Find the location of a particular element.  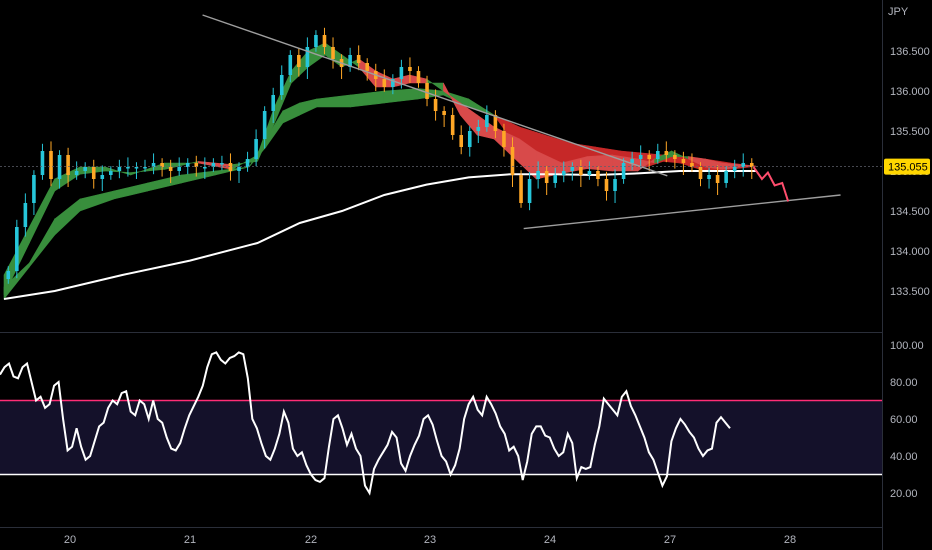

price-tick-label: 135.500 is located at coordinates (910, 132).